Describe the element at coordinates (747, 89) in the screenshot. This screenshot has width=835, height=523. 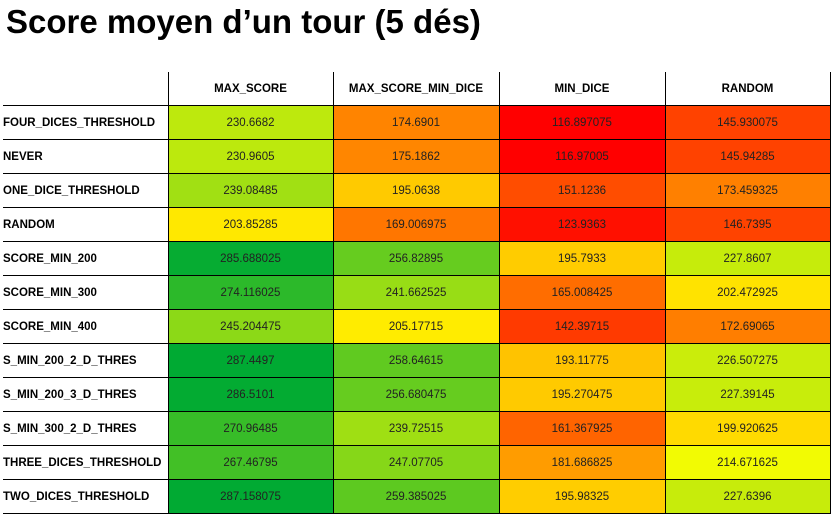
I see `column-header: RANDOM` at that location.